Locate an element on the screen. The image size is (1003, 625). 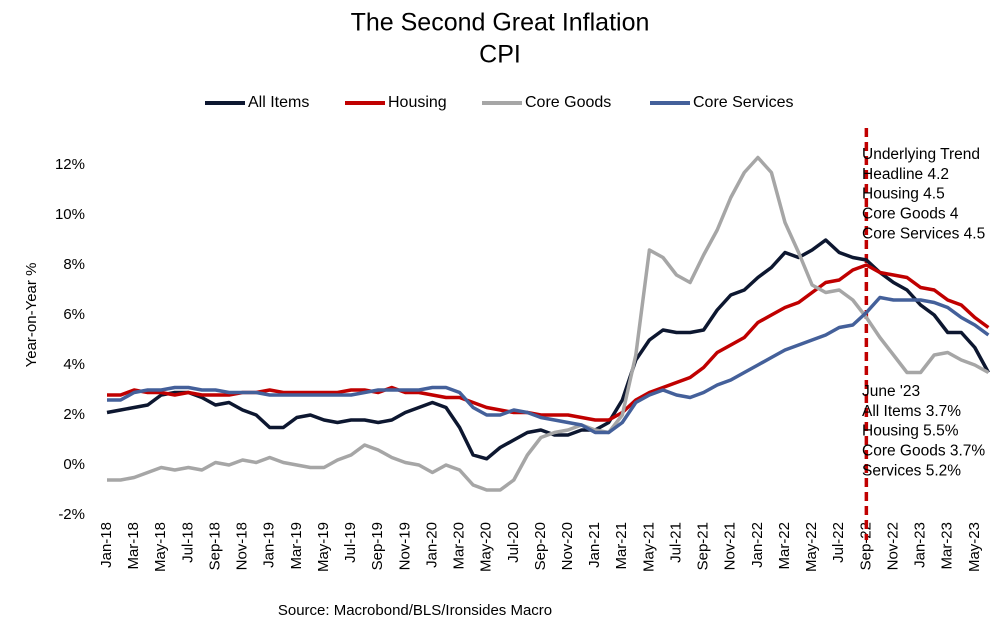
x-tick-label: Jan-20 is located at coordinates (431, 545).